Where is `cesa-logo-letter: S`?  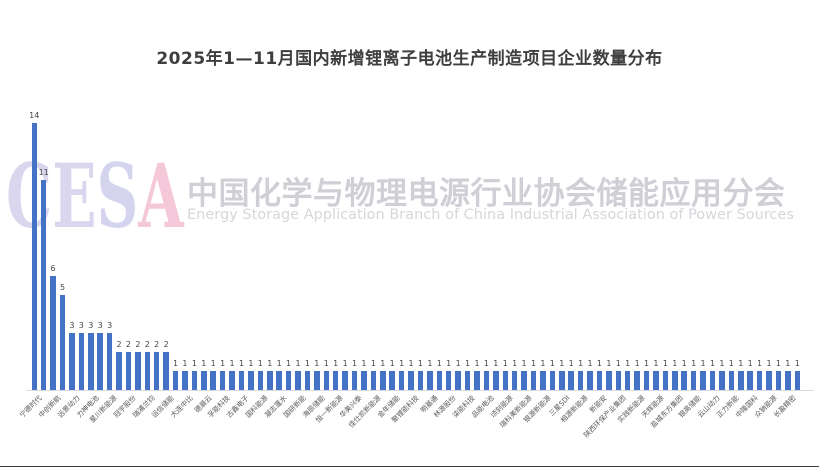
cesa-logo-letter: S is located at coordinates (117, 196).